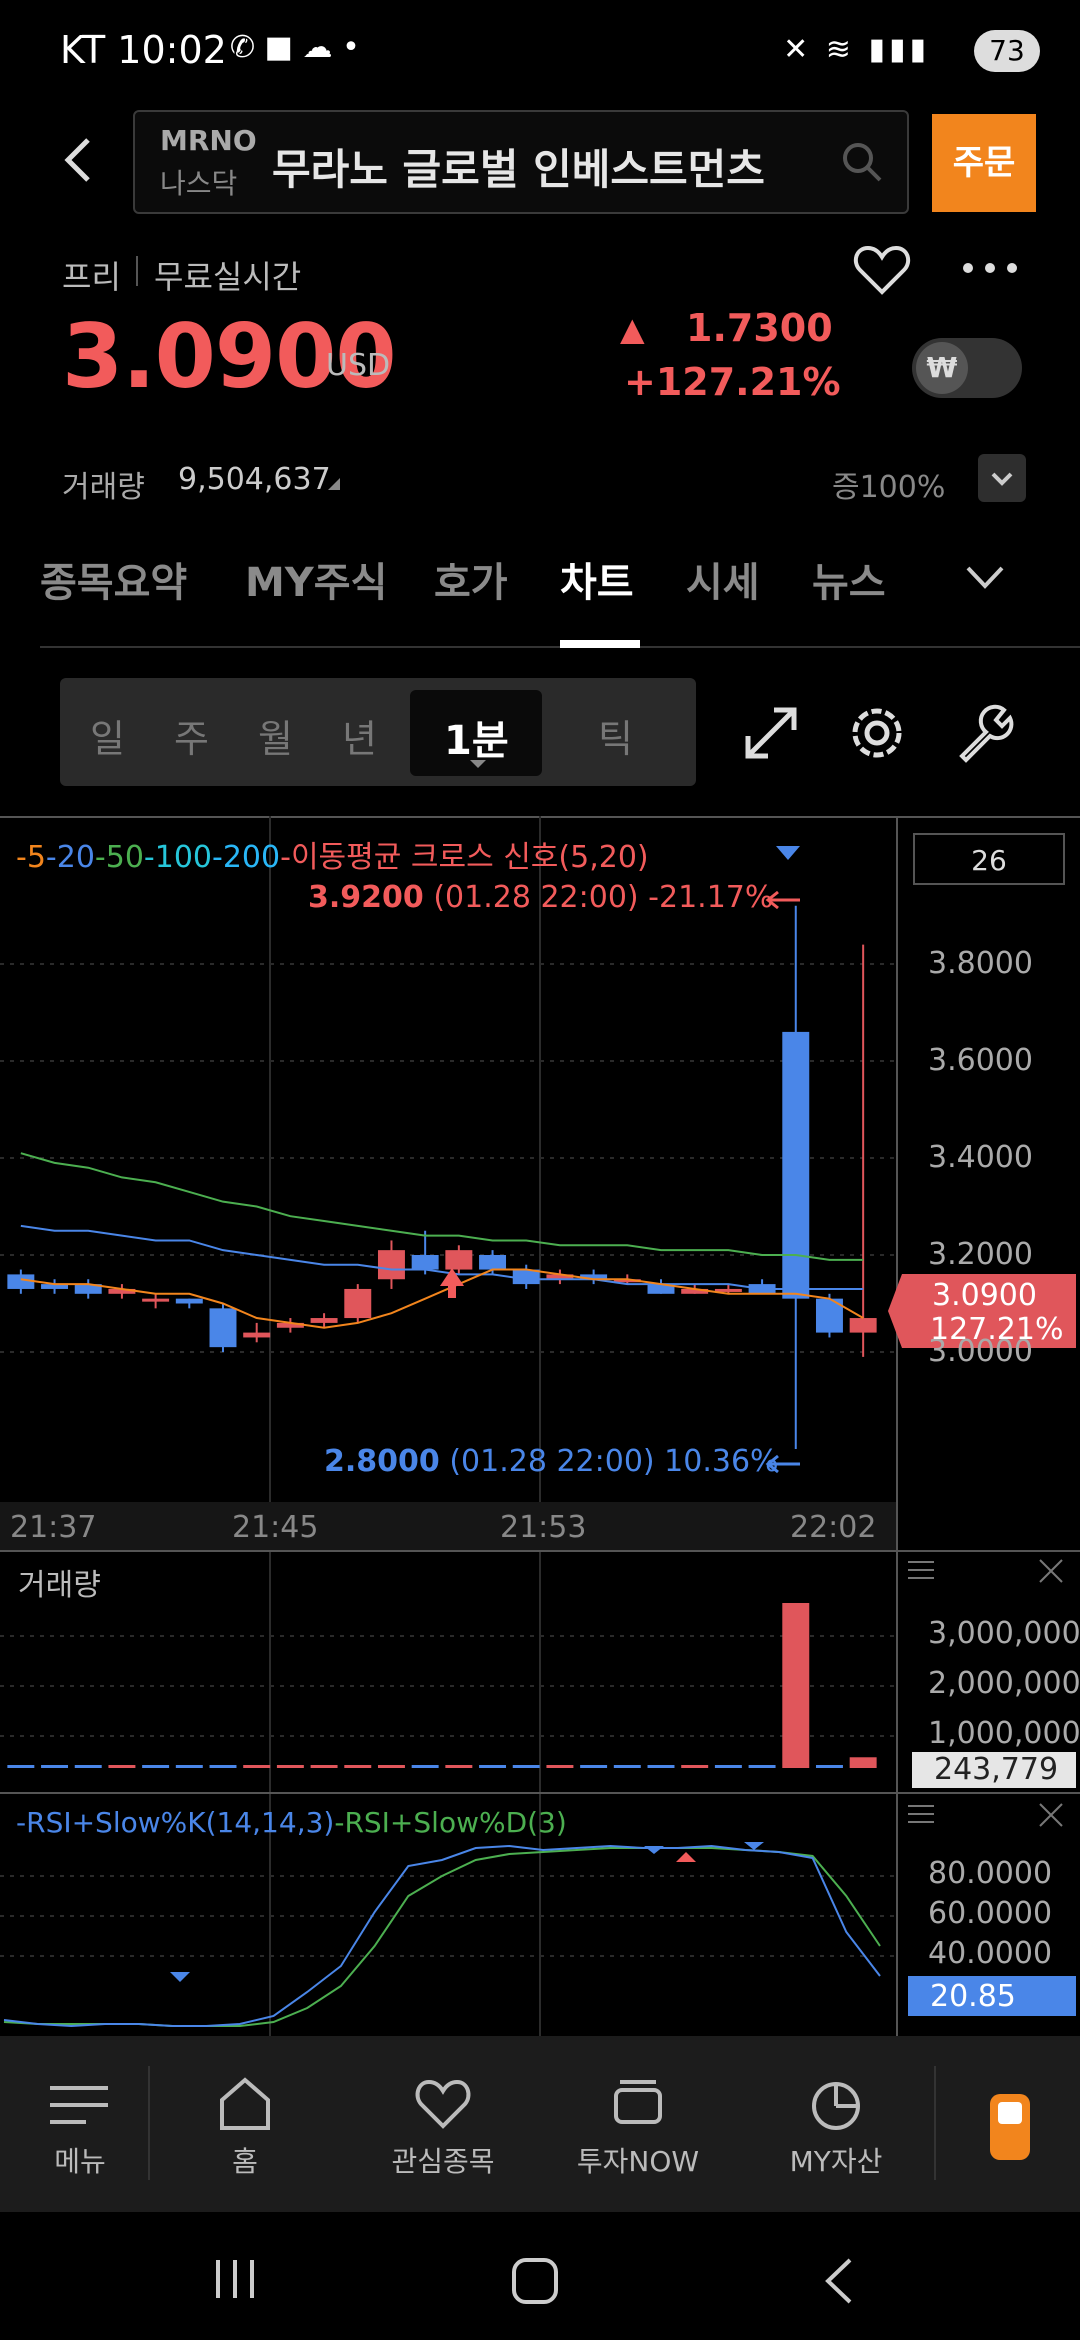 This screenshot has height=2340, width=1080. What do you see at coordinates (521, 162) in the screenshot?
I see `stock-search-box` at bounding box center [521, 162].